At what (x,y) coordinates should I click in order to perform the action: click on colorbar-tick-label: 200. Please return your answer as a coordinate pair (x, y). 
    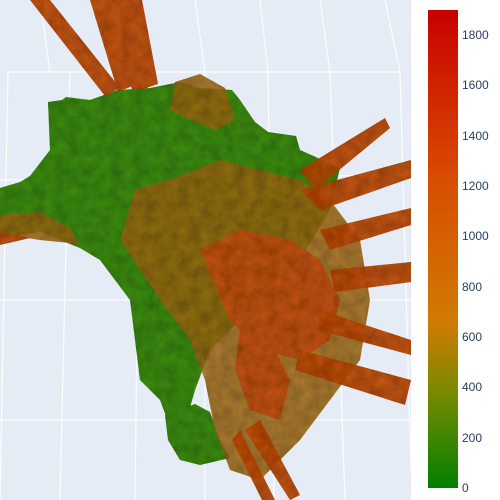
    Looking at the image, I should click on (472, 437).